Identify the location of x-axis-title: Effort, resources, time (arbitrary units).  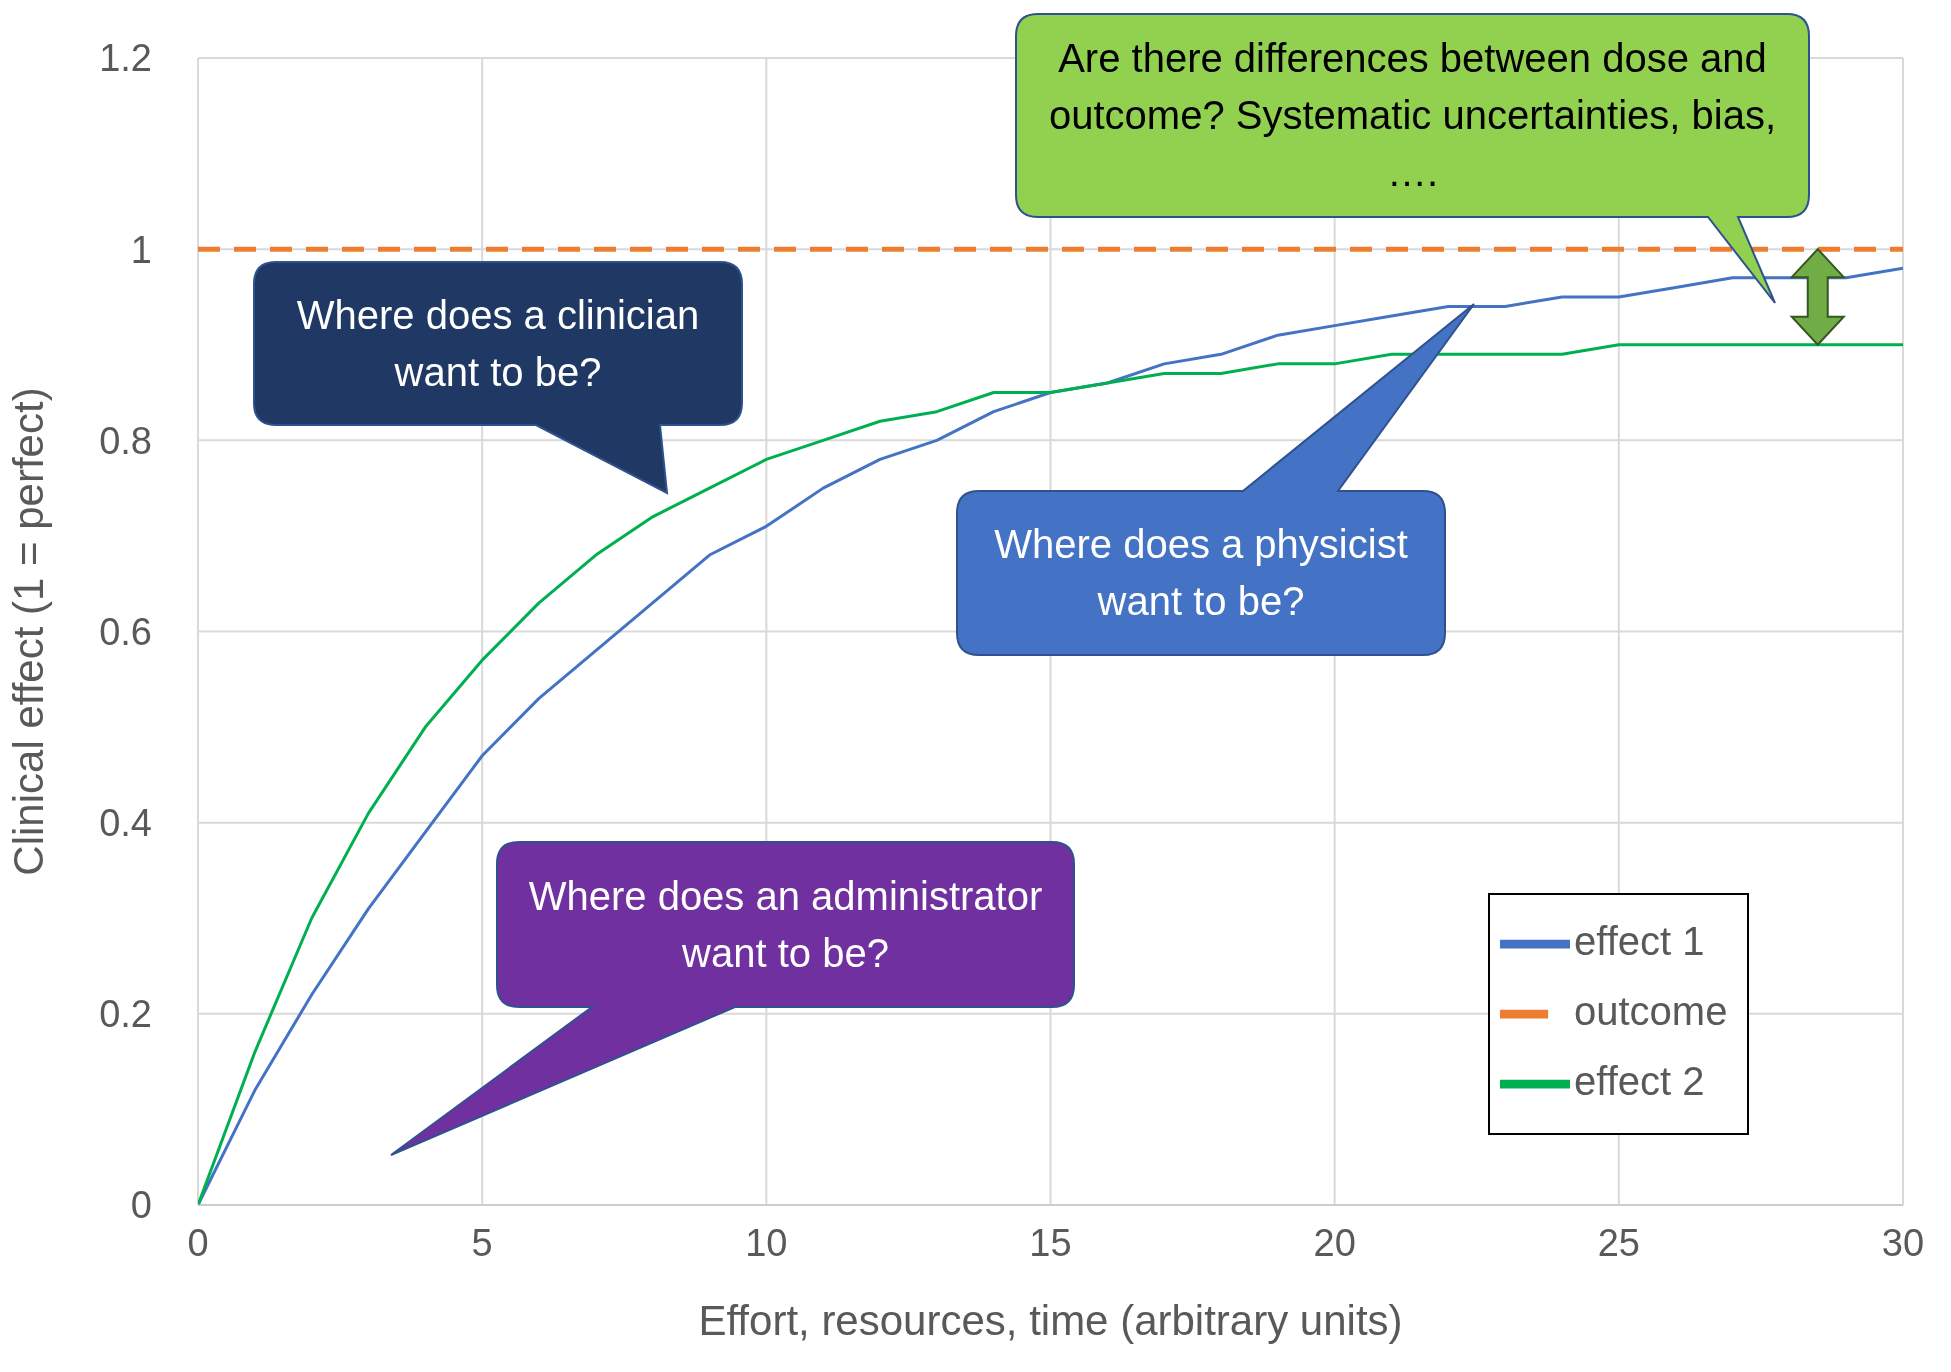
(1050, 1320).